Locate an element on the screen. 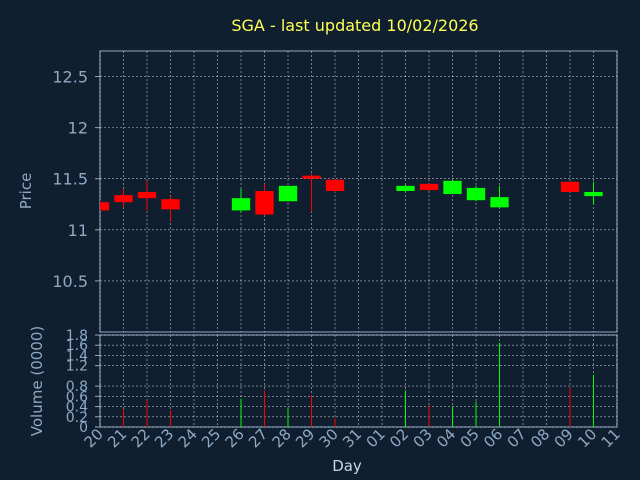 This screenshot has height=480, width=640. x-tick-label: 30 is located at coordinates (329, 438).